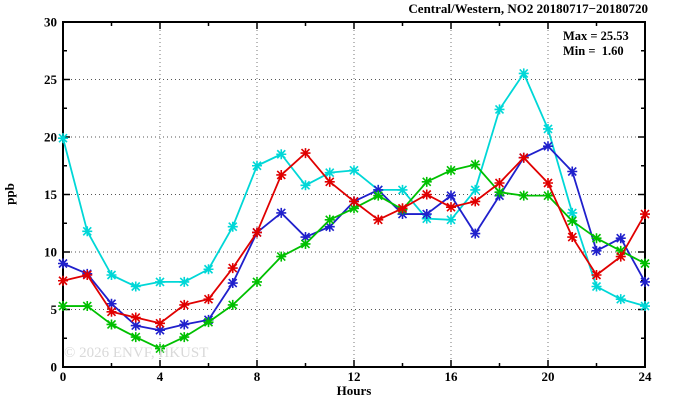 This screenshot has height=409, width=674. Describe the element at coordinates (63, 376) in the screenshot. I see `x-tick-label: 0` at that location.